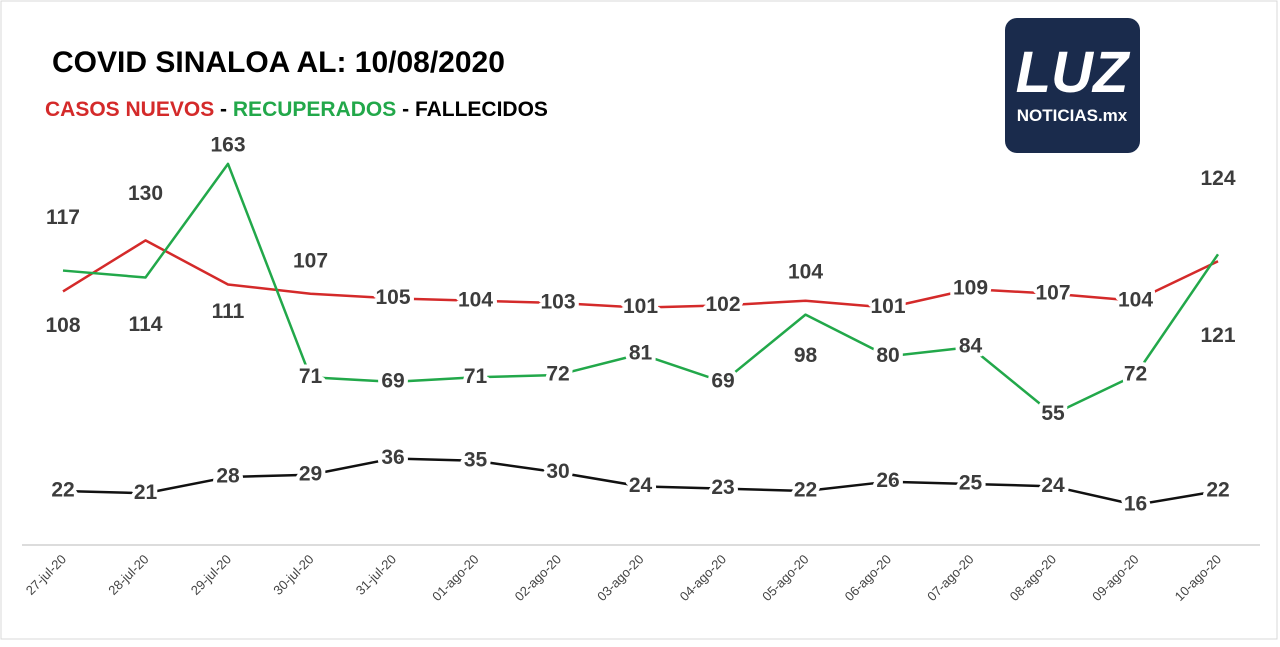  Describe the element at coordinates (722, 487) in the screenshot. I see `value-label: 23` at that location.